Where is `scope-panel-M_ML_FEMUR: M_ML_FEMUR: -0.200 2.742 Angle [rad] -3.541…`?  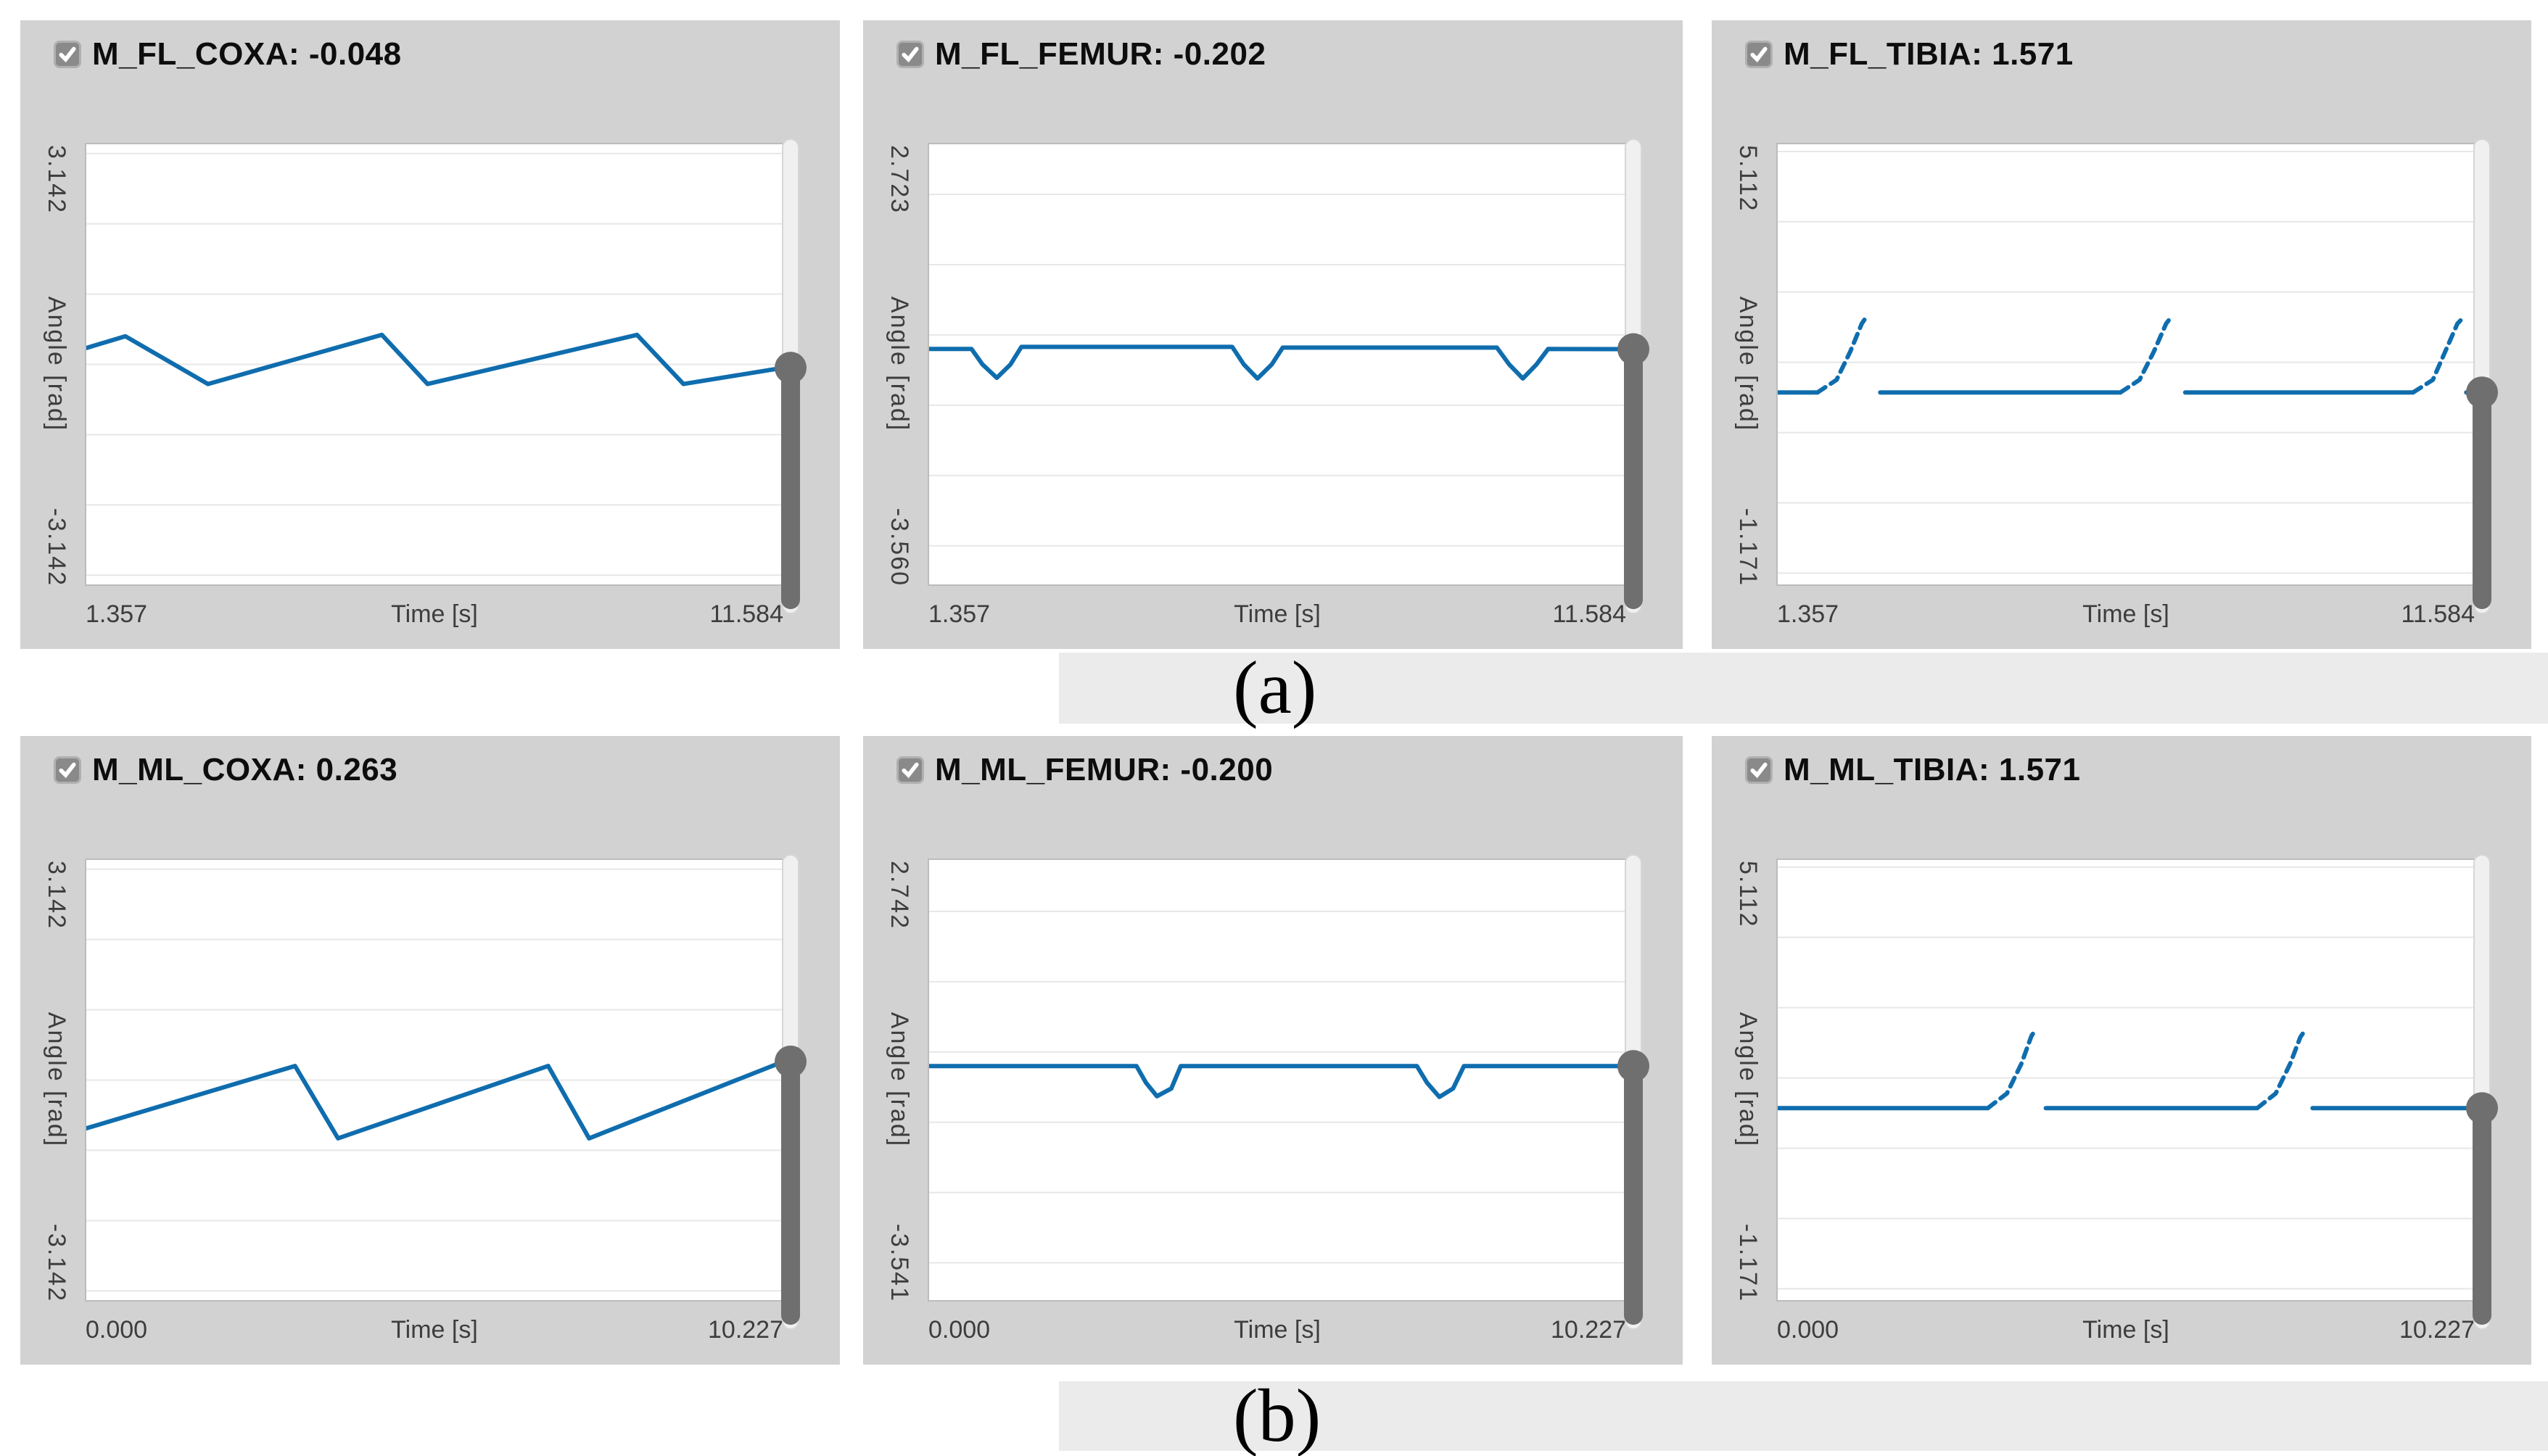
scope-panel-M_ML_FEMUR: M_ML_FEMUR: -0.200 2.742 Angle [rad] -3.541… is located at coordinates (1273, 1050).